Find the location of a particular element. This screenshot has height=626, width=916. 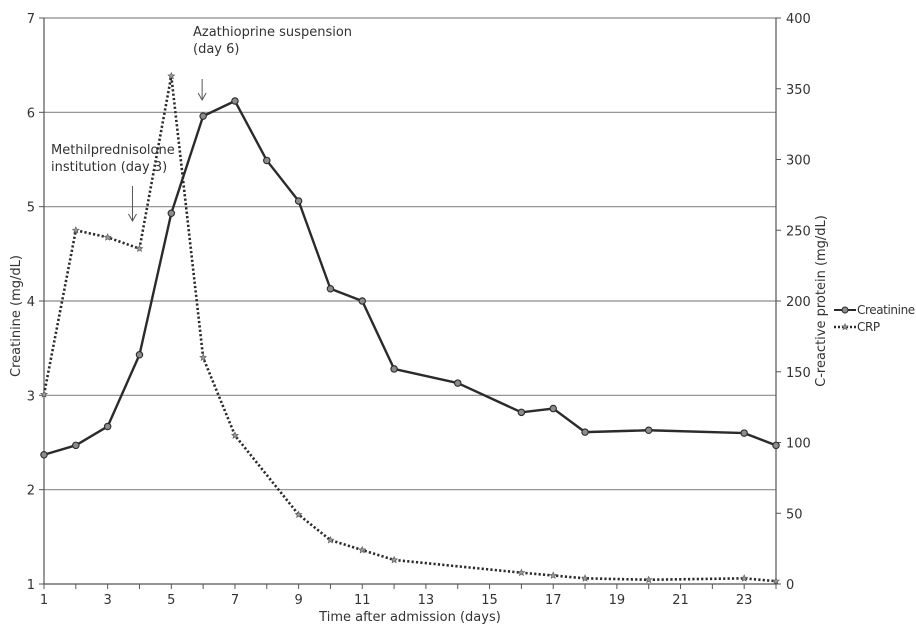

x-tick-label: 7 is located at coordinates (235, 600).